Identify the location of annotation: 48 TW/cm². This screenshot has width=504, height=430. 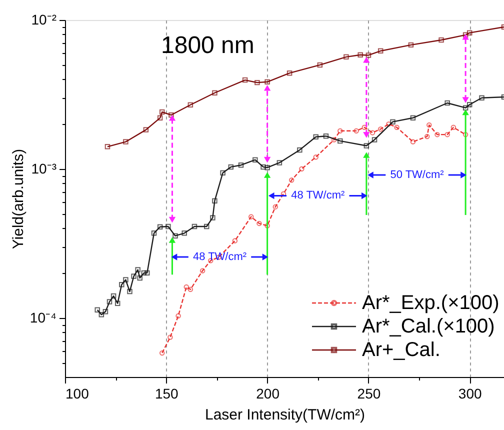
(318, 196).